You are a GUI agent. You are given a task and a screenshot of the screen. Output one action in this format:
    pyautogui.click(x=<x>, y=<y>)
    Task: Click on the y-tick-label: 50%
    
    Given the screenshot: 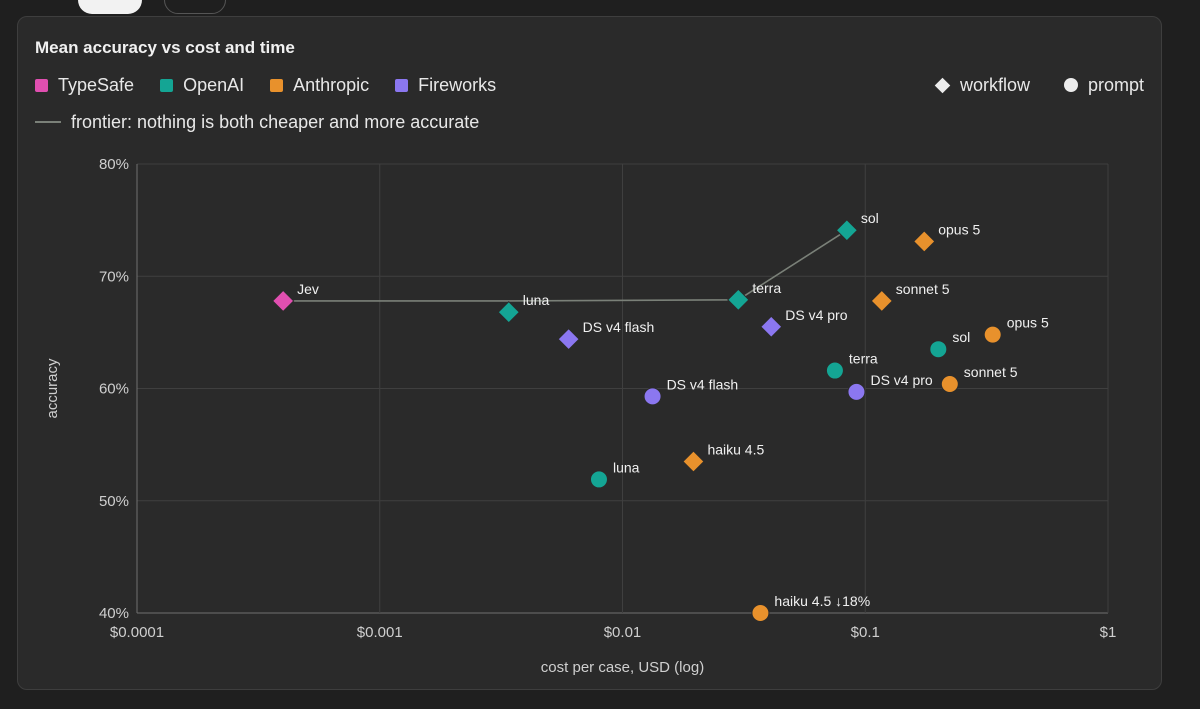 What is the action you would take?
    pyautogui.click(x=114, y=501)
    